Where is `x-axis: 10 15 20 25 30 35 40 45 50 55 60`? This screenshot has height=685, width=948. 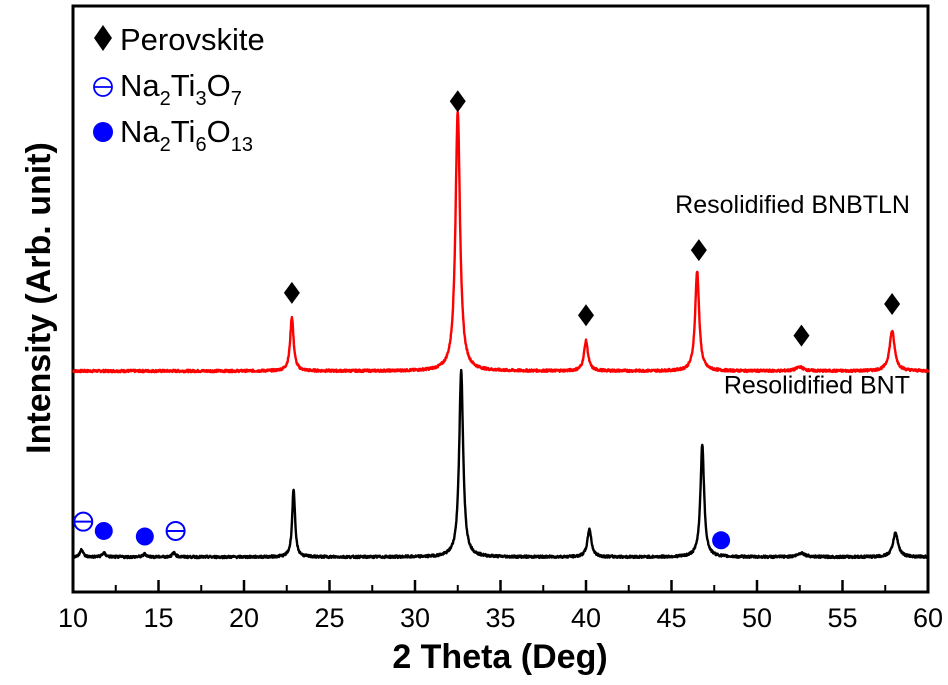 x-axis: 10 15 20 25 30 35 40 45 50 55 60 is located at coordinates (500, 606).